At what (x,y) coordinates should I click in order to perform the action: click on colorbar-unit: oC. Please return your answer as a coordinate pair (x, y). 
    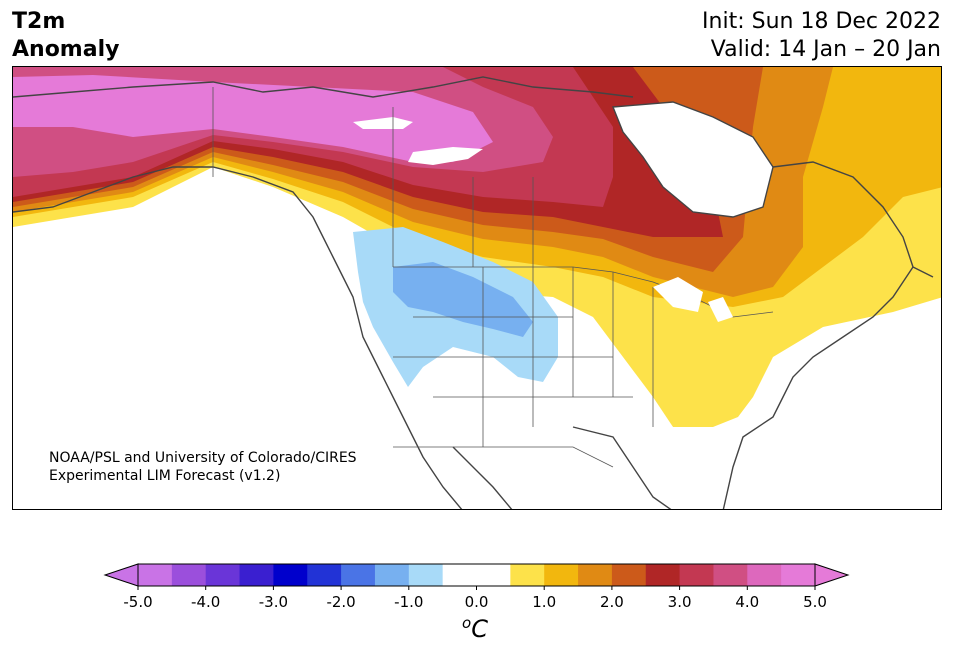
    Looking at the image, I should click on (475, 628).